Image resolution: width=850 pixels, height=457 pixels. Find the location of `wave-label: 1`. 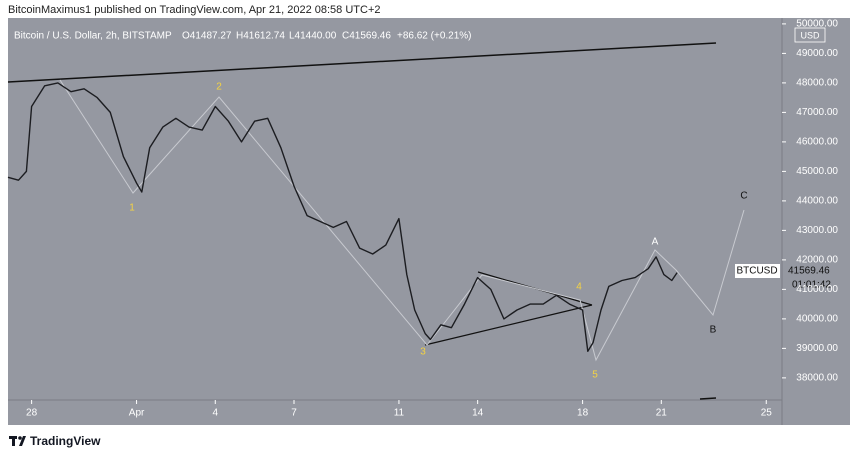

wave-label: 1 is located at coordinates (132, 208).